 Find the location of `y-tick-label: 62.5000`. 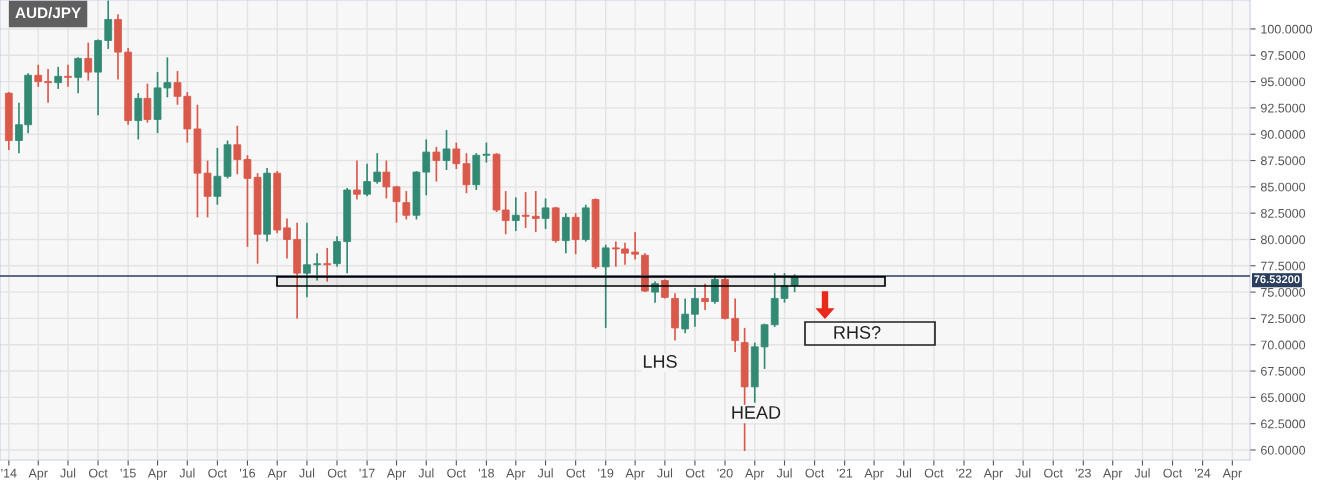

y-tick-label: 62.5000 is located at coordinates (1283, 424).